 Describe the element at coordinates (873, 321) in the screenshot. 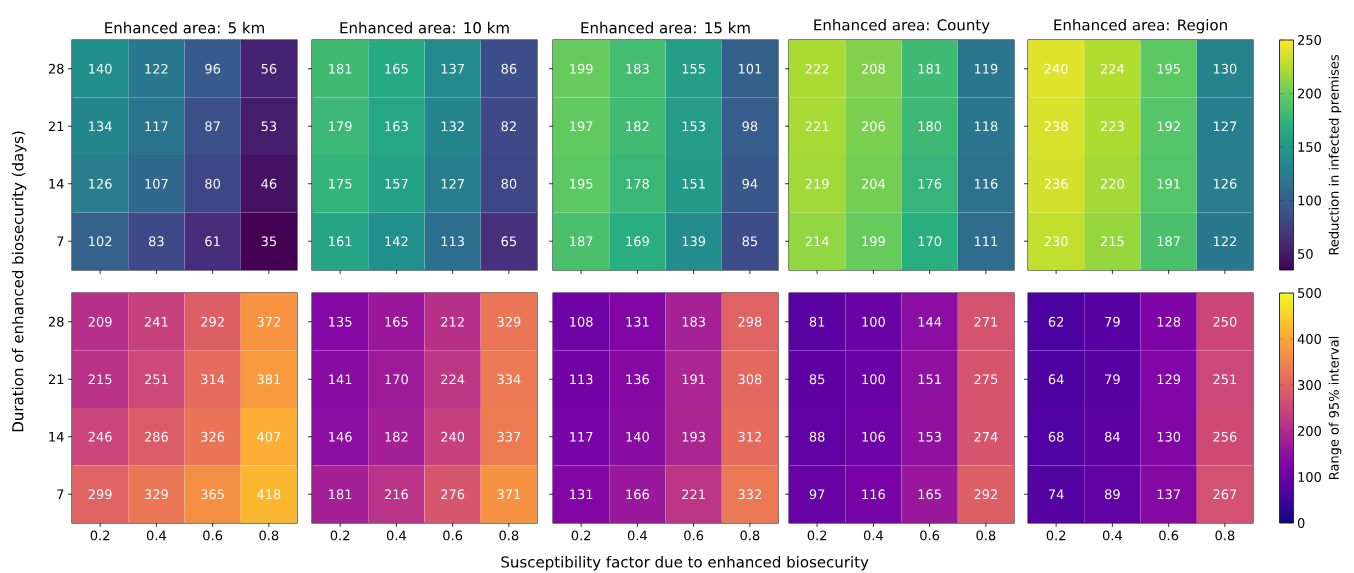

I see `data-label: 100` at that location.